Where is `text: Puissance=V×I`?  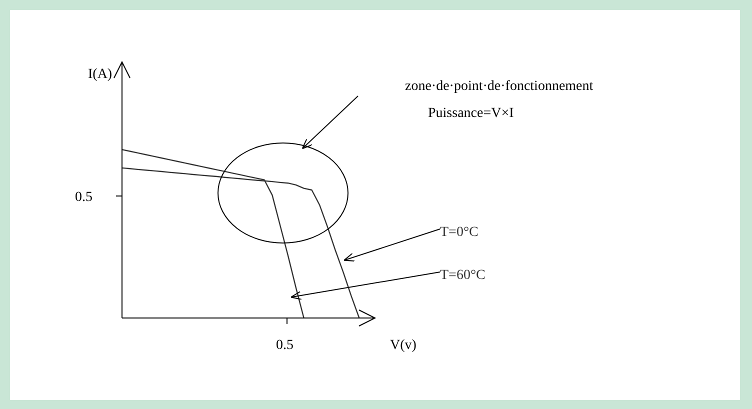 text: Puissance=V×I is located at coordinates (471, 113).